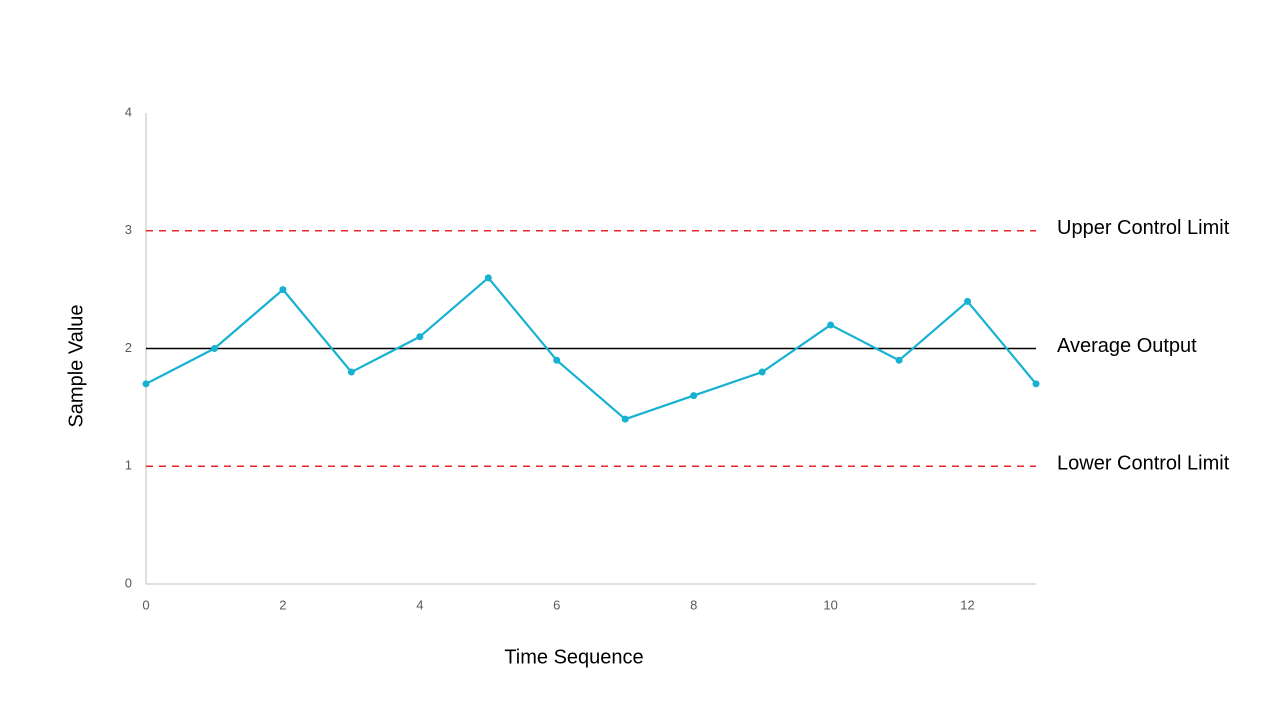 The width and height of the screenshot is (1280, 720). Describe the element at coordinates (145, 604) in the screenshot. I see `x-tick-label: 0` at that location.